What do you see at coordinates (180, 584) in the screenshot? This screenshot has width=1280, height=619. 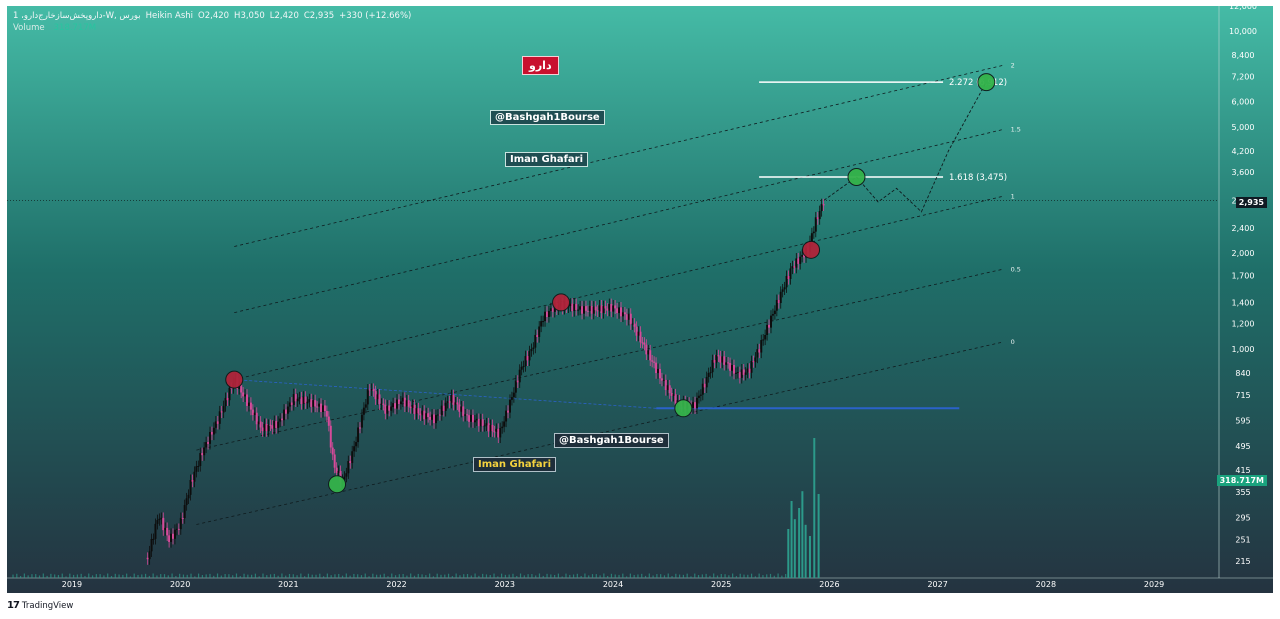 I see `x-tick-label: 2020` at bounding box center [180, 584].